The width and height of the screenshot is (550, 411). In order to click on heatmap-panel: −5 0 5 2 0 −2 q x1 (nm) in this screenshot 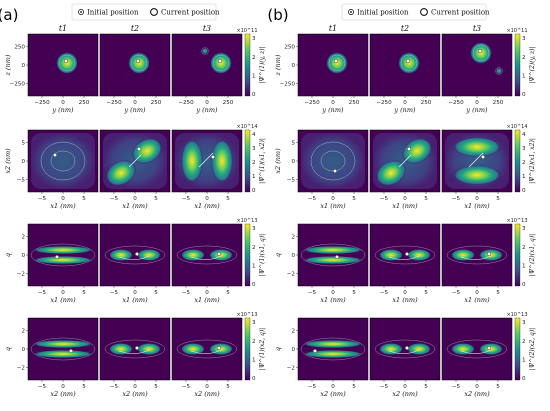, I will do `click(321, 263)`.